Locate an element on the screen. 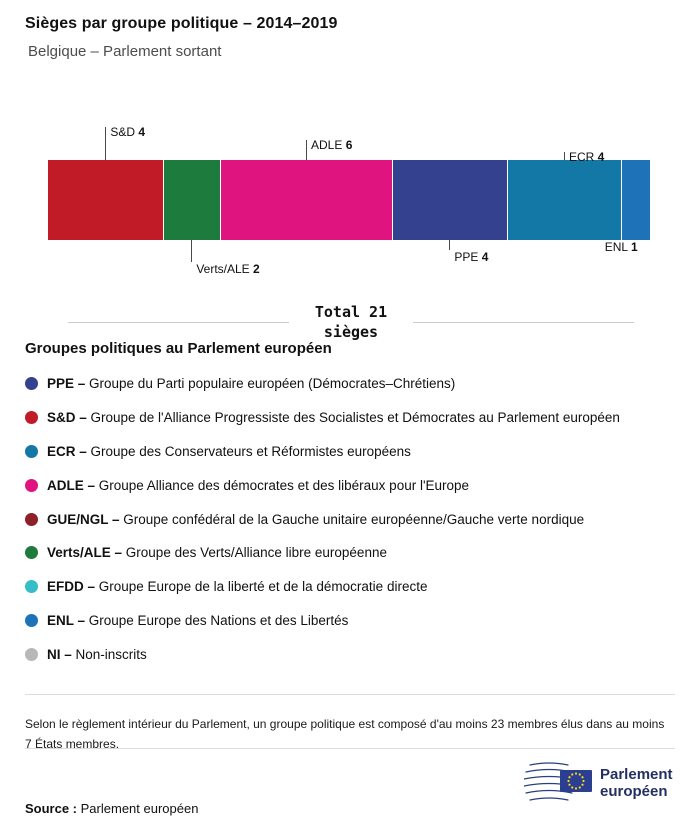  total-caption-line1: Total 21 is located at coordinates (351, 312).